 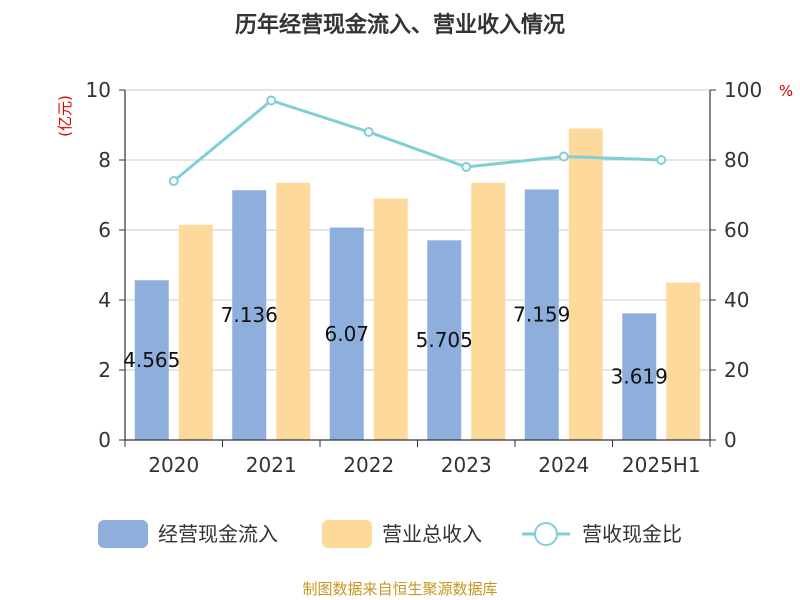 I want to click on legend-swatch-cash-inflow, so click(x=123, y=534).